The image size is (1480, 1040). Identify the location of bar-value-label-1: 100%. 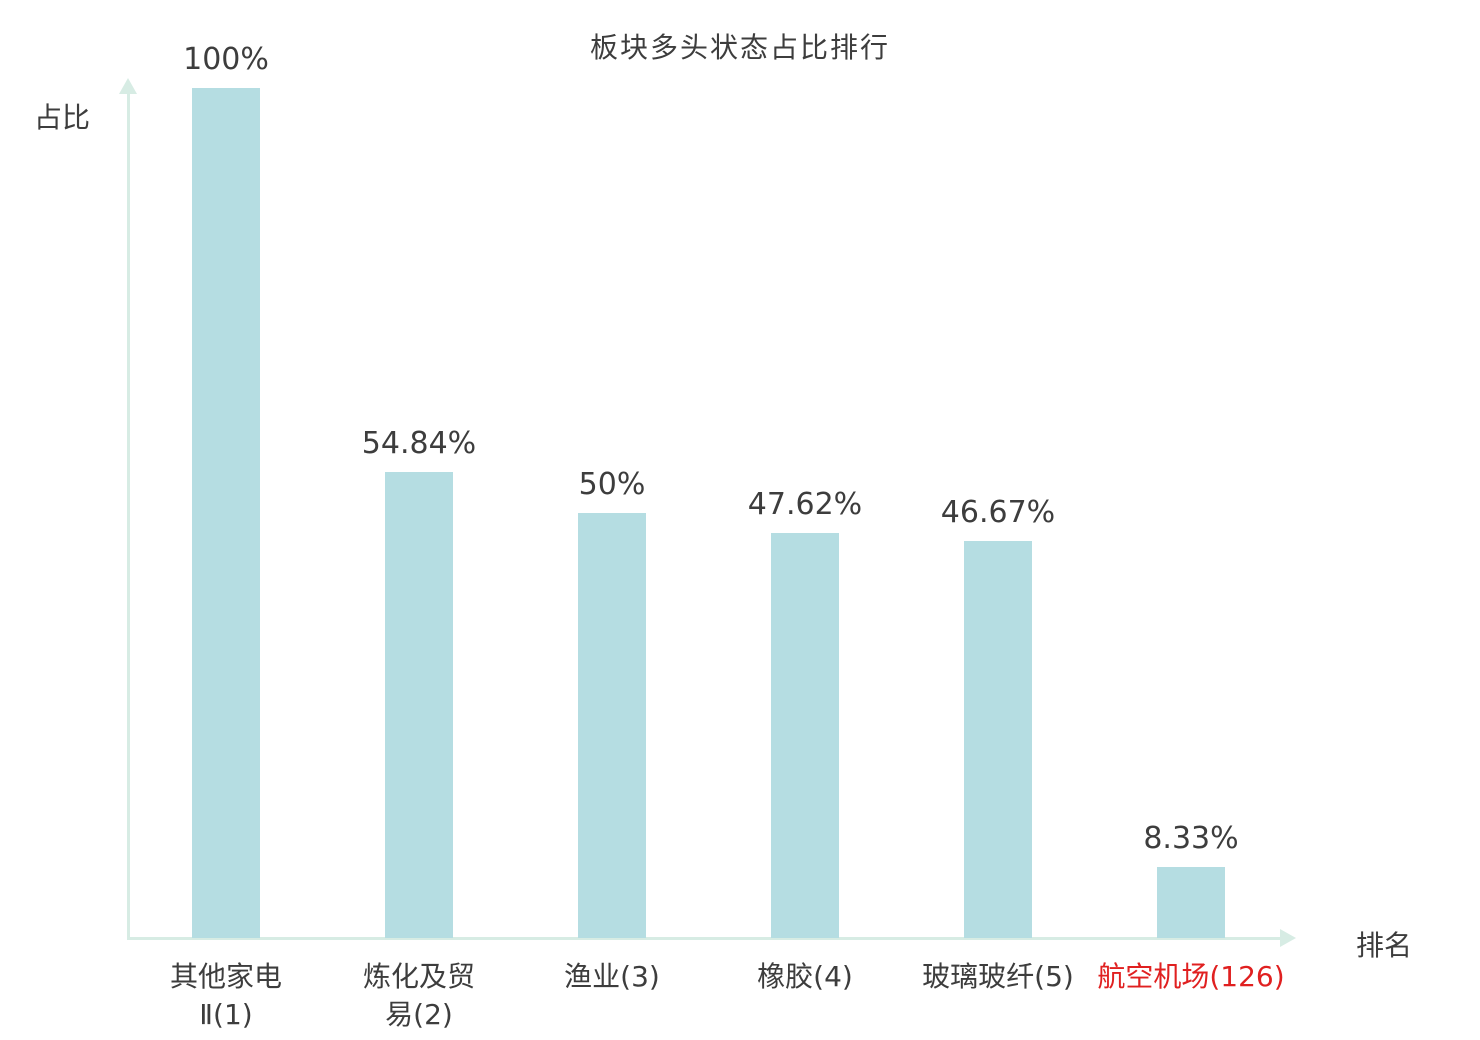
(226, 59).